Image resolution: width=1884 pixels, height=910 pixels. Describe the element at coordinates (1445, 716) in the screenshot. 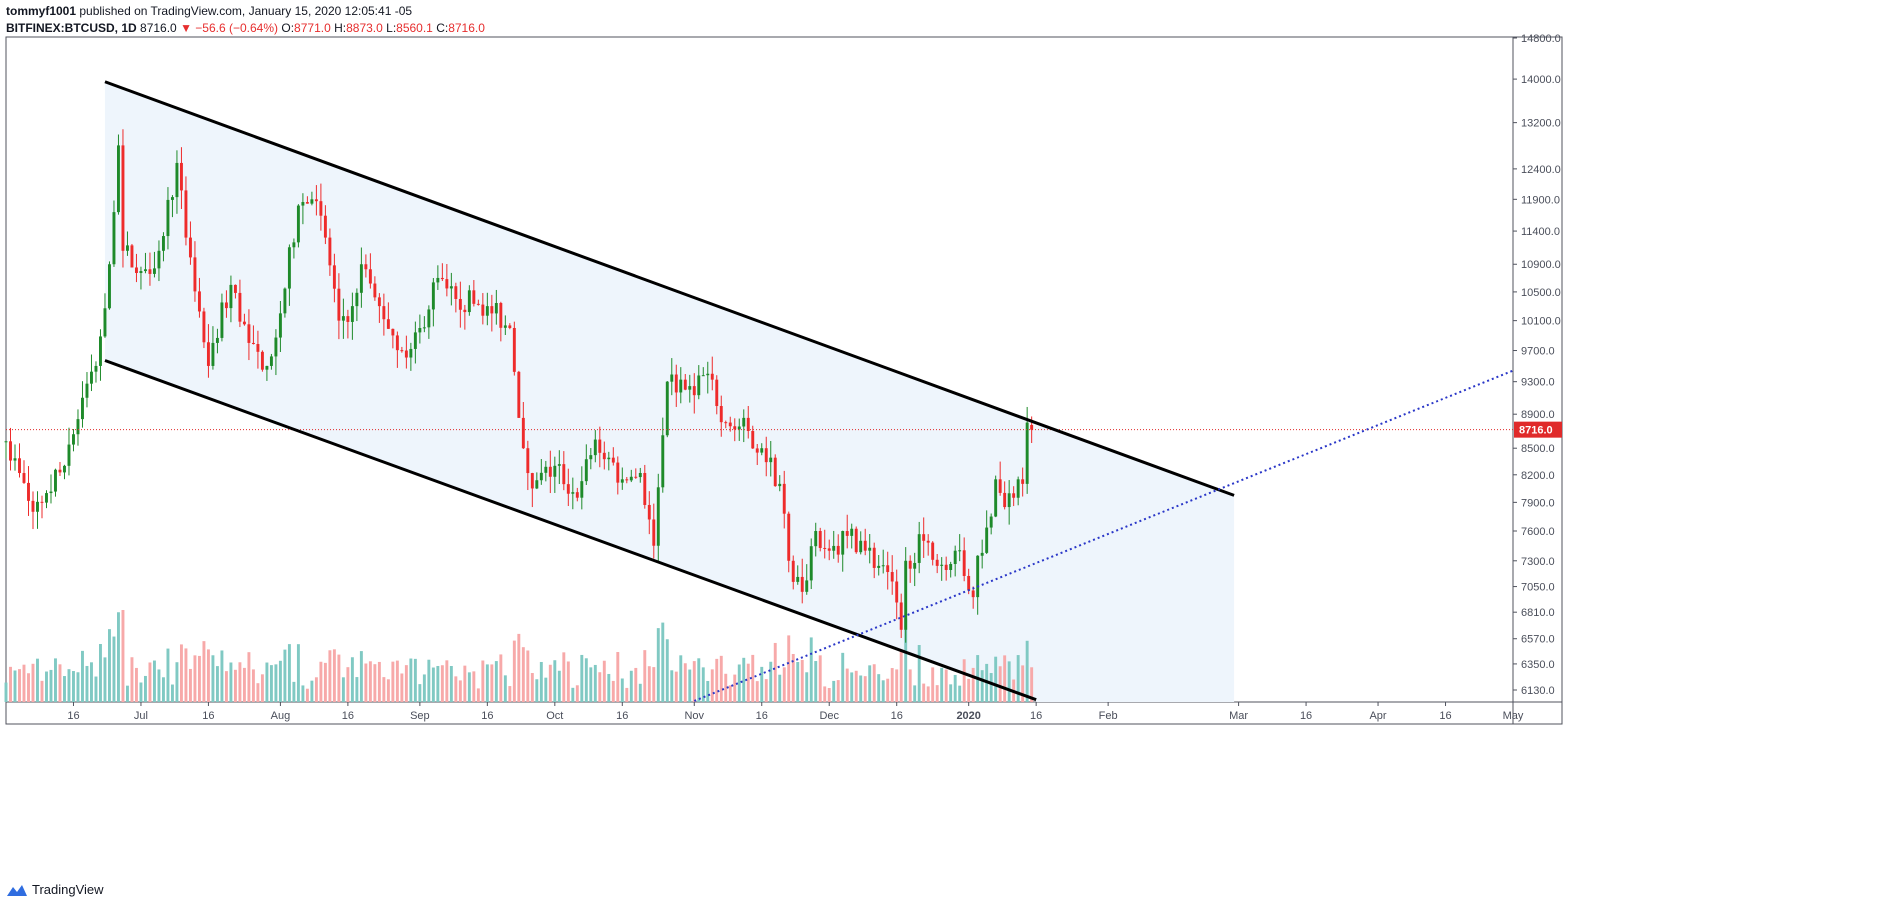

I see `x-tick-label: 16` at that location.